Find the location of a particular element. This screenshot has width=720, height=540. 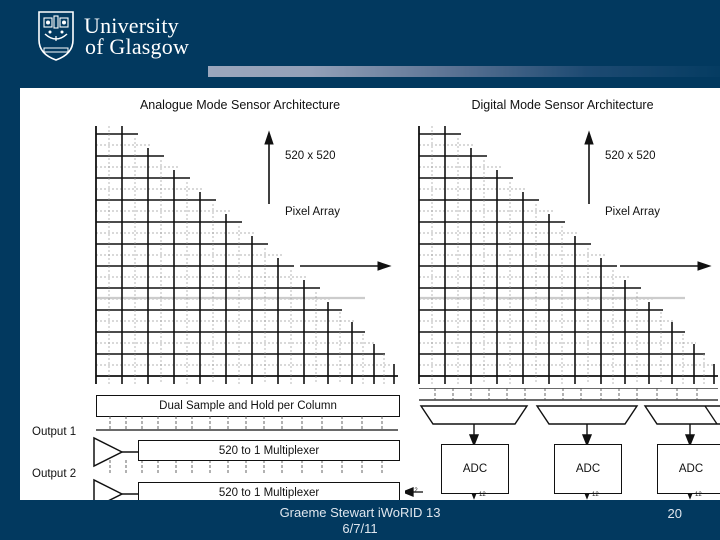

digital-array-size-label: 520 x 520 is located at coordinates (630, 156).